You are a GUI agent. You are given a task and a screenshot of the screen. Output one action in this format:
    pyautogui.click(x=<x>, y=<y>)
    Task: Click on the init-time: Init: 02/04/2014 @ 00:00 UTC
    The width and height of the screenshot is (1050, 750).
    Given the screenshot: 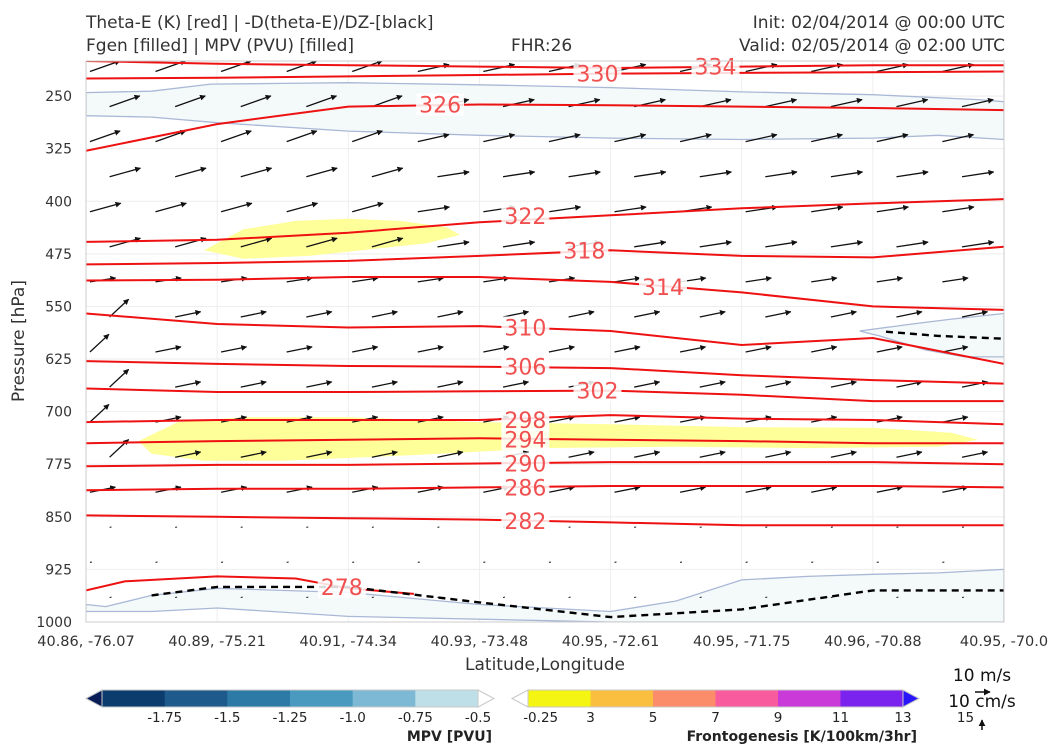 What is the action you would take?
    pyautogui.click(x=878, y=23)
    